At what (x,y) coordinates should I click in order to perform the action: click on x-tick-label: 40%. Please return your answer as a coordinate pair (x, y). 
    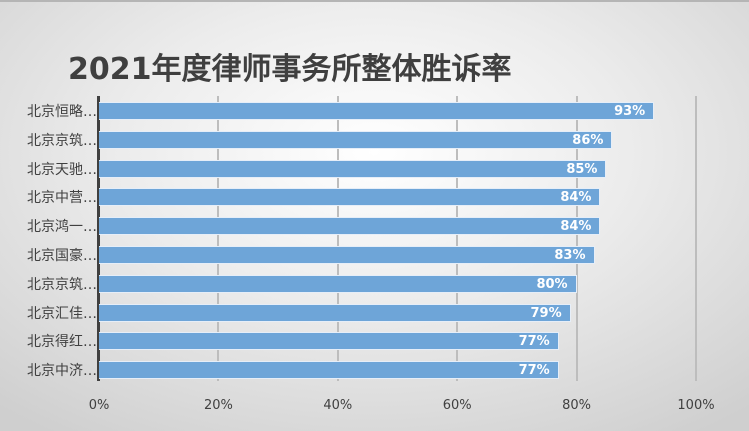
    Looking at the image, I should click on (338, 405).